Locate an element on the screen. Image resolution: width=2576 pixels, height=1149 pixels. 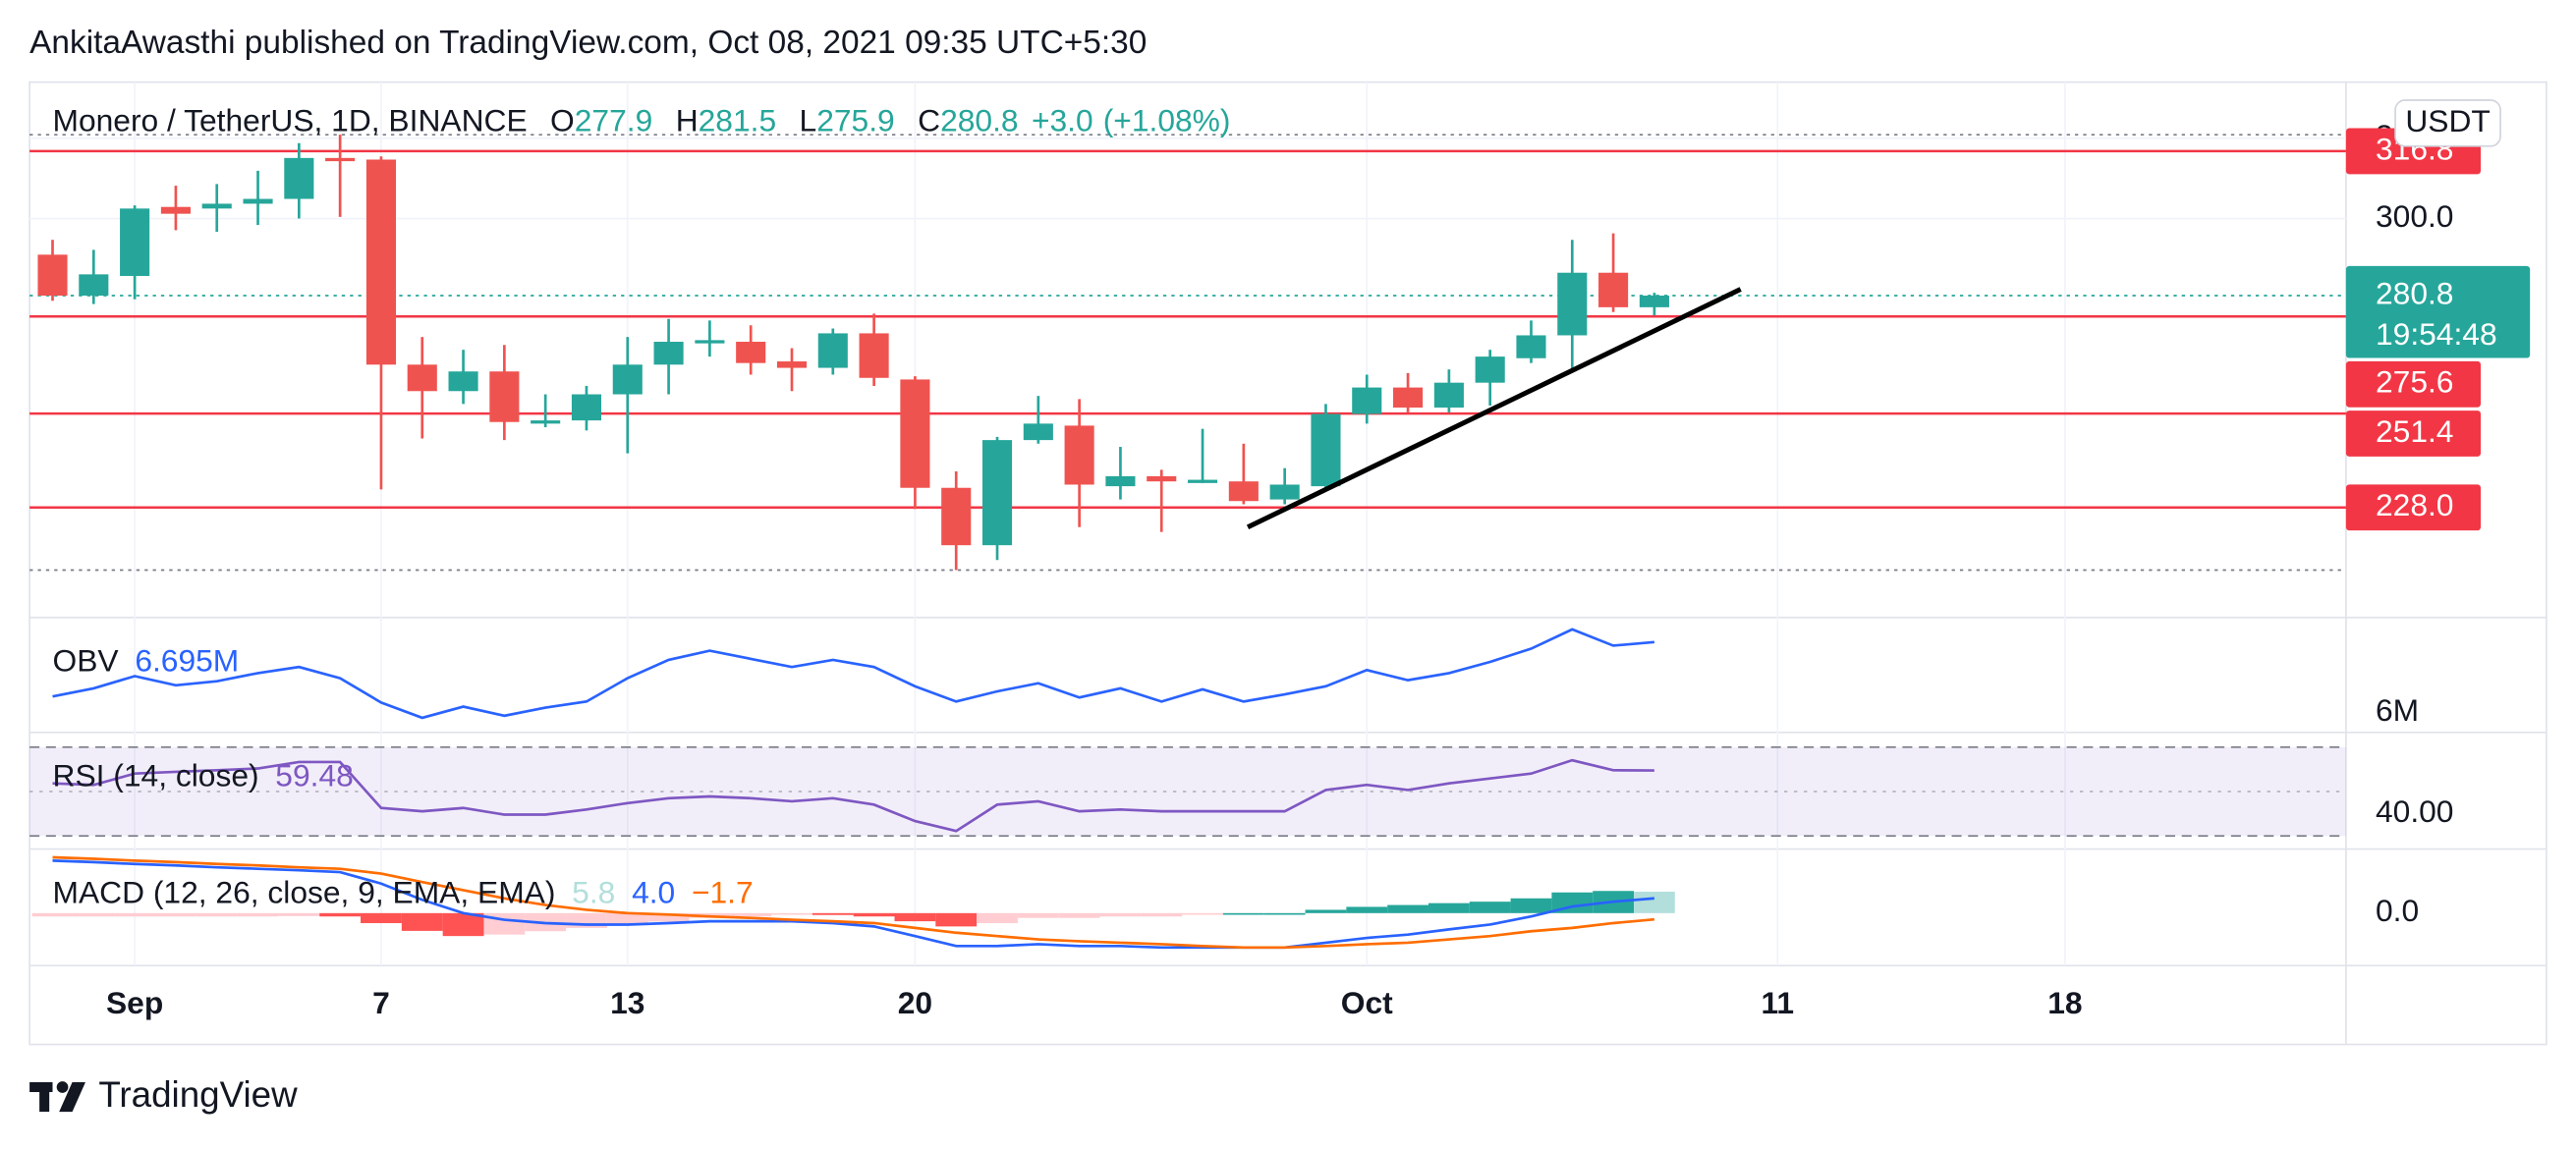
signal-line is located at coordinates (853, 902).